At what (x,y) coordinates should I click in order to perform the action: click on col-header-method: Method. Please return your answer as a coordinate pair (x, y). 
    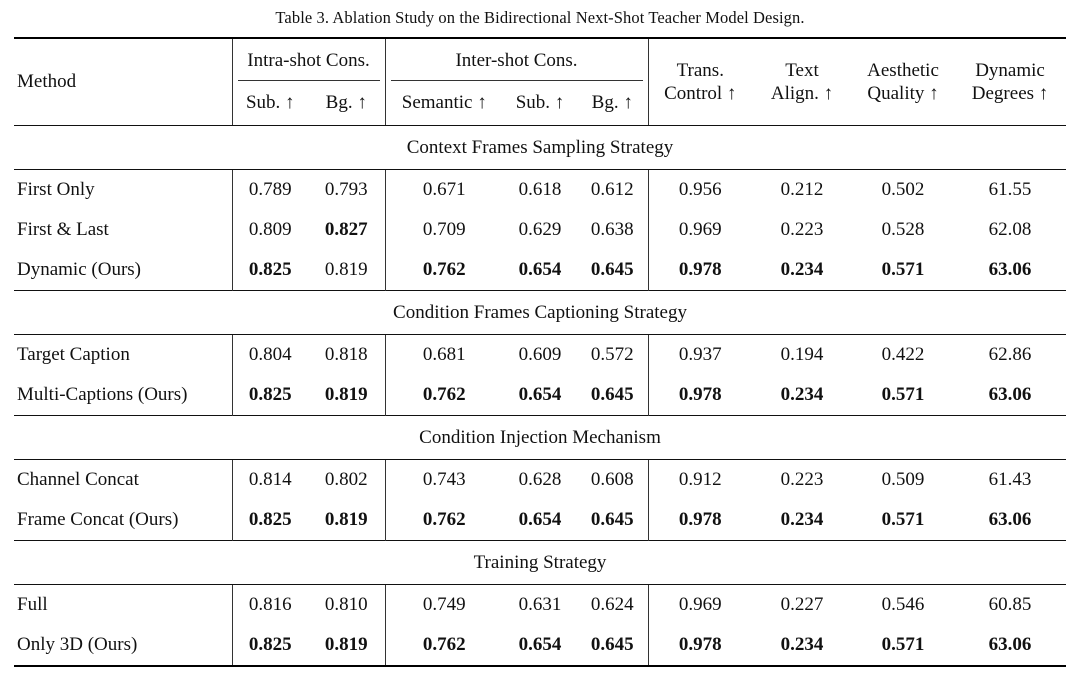
    Looking at the image, I should click on (123, 82).